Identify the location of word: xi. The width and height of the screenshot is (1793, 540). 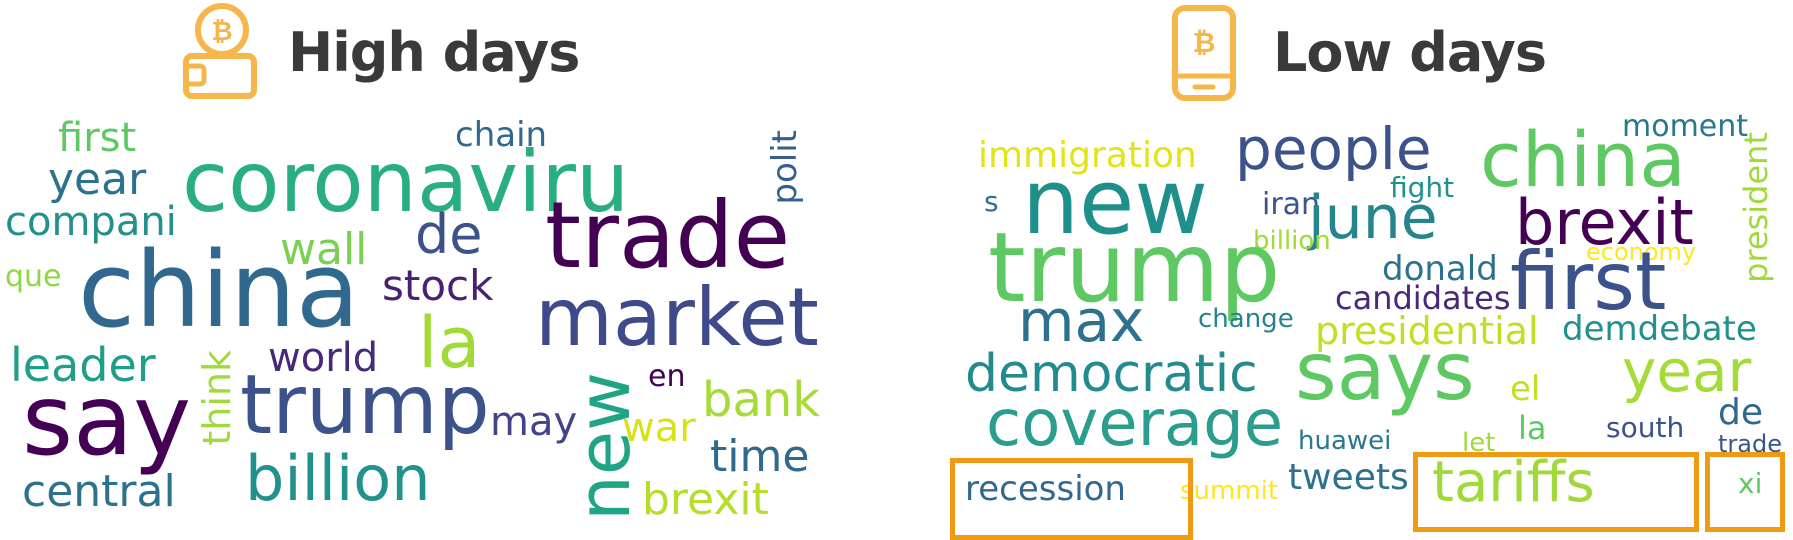
(1750, 483).